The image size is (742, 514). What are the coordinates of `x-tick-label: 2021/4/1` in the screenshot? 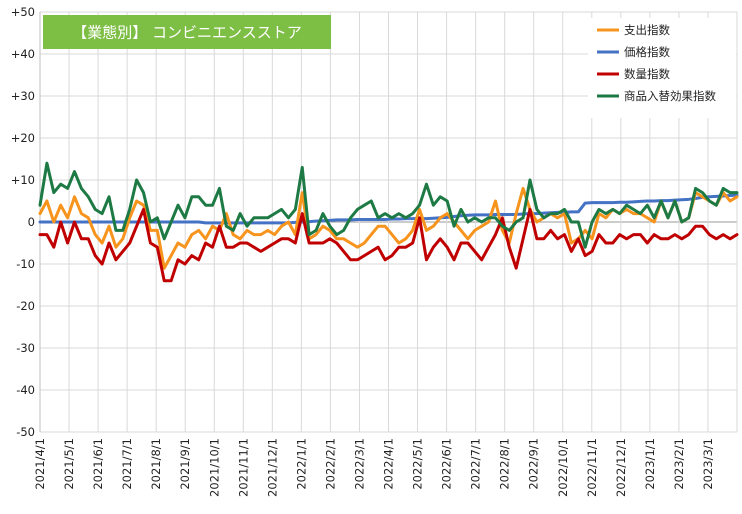 It's located at (40, 464).